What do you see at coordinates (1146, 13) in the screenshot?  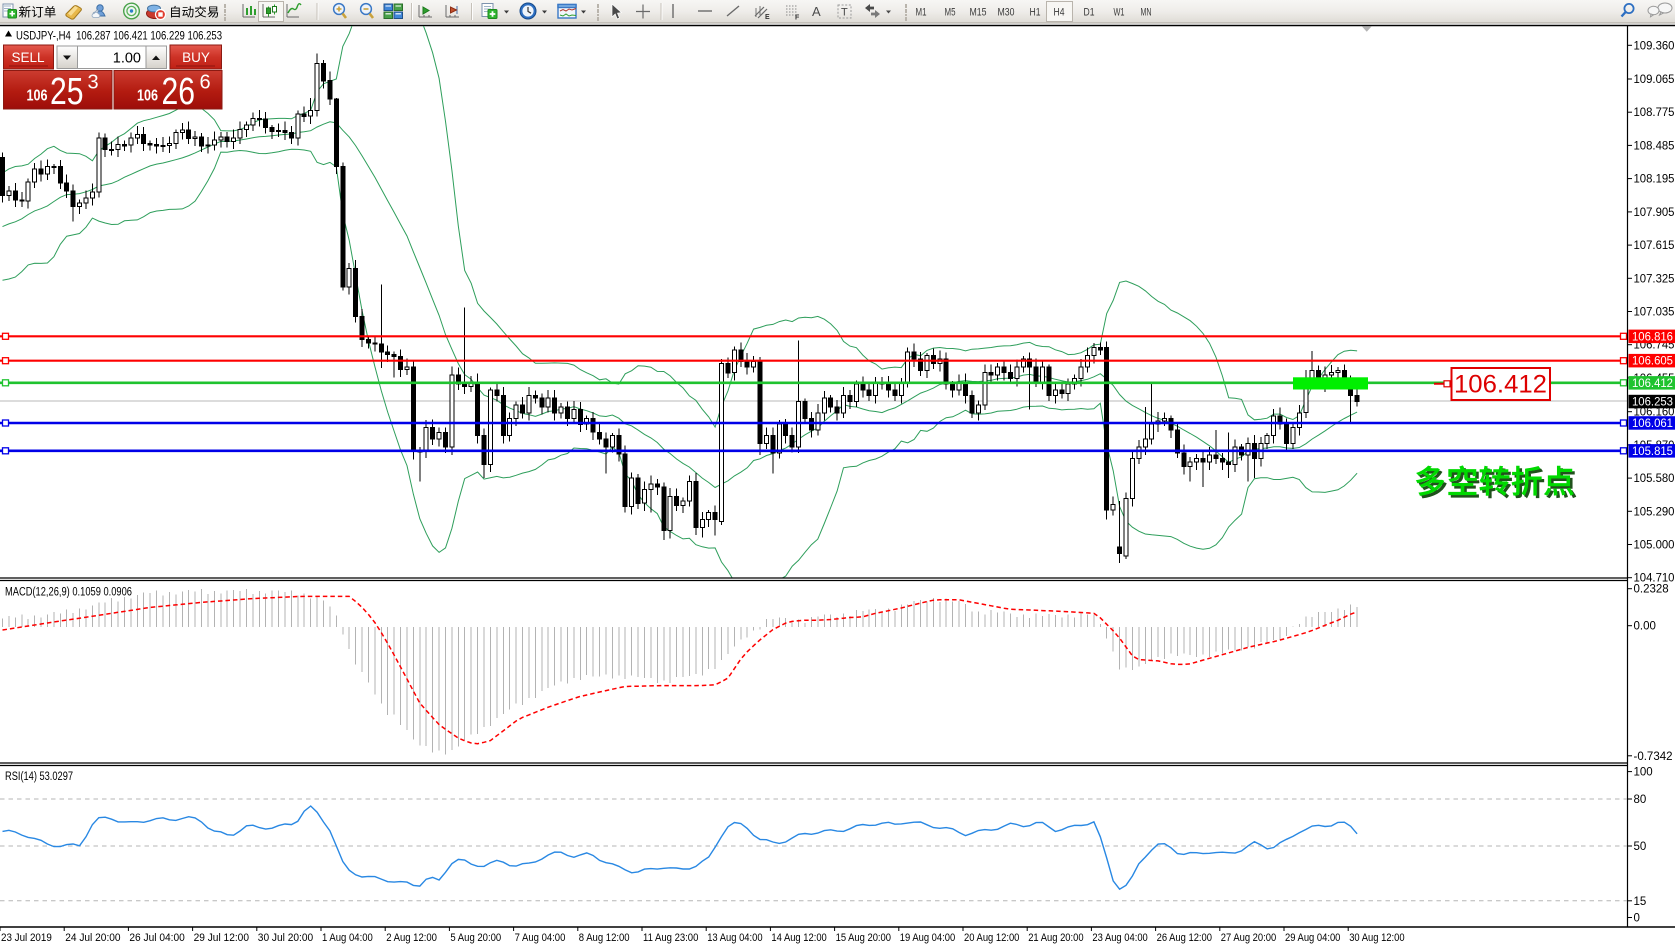 I see `svg-text: MN` at bounding box center [1146, 13].